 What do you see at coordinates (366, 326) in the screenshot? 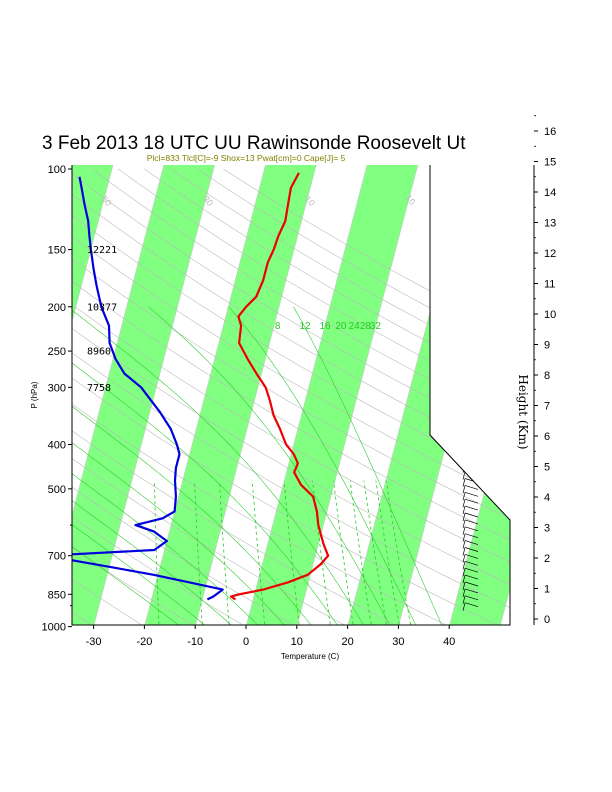
I see `mixing-ratio-label: 28` at bounding box center [366, 326].